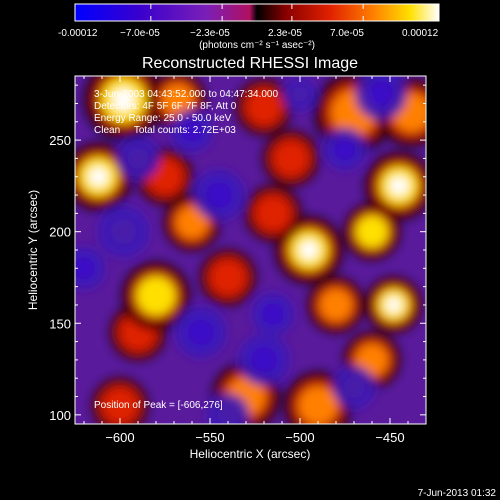  Describe the element at coordinates (209, 437) in the screenshot. I see `x-tick-label: −550` at that location.